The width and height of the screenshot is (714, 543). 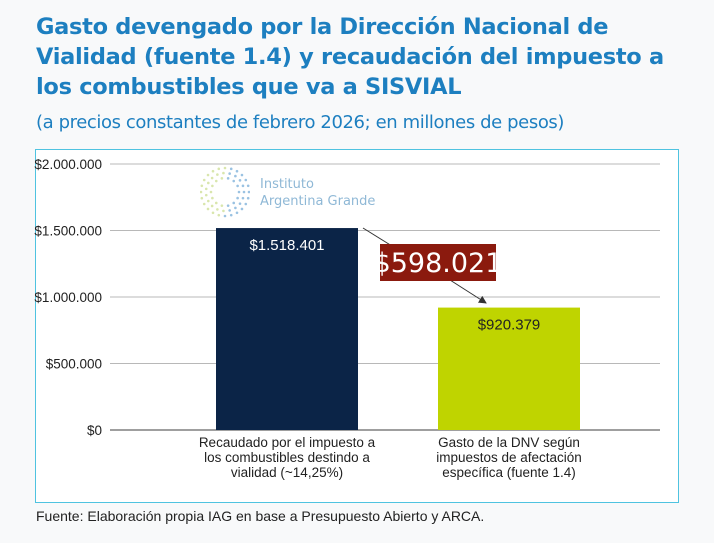 I want to click on bar-value-label: $1.518.401, so click(x=286, y=245).